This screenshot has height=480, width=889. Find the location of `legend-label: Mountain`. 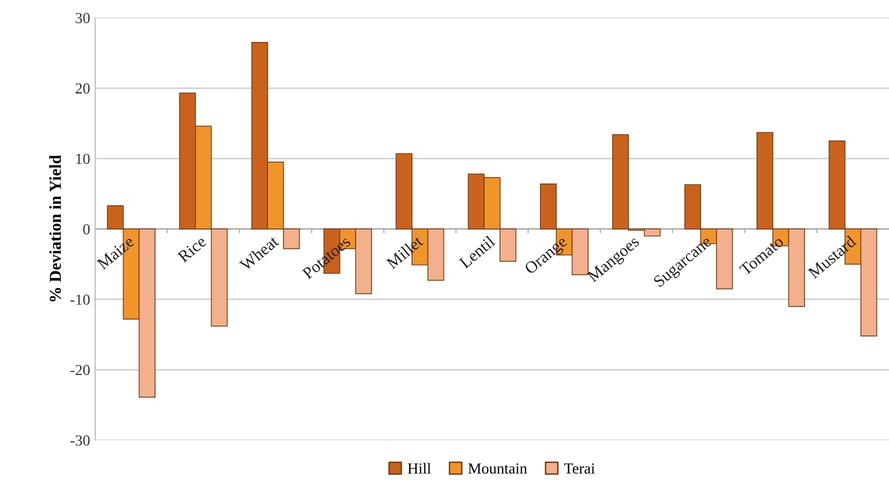

legend-label: Mountain is located at coordinates (498, 468).